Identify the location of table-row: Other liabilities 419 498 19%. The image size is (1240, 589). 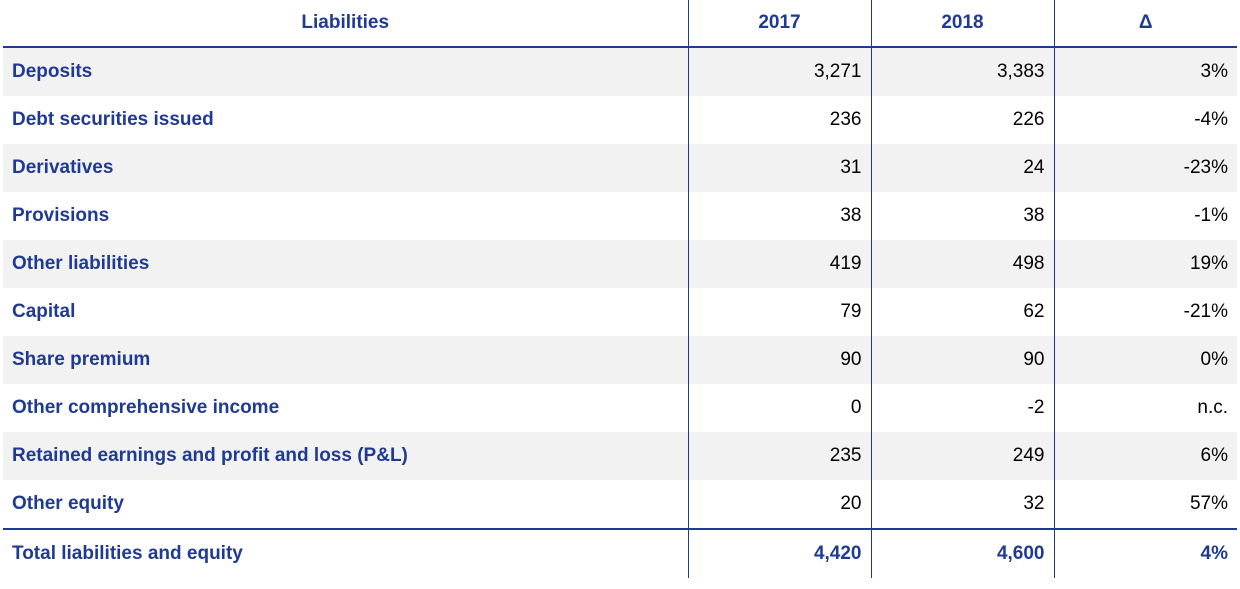
(620, 264).